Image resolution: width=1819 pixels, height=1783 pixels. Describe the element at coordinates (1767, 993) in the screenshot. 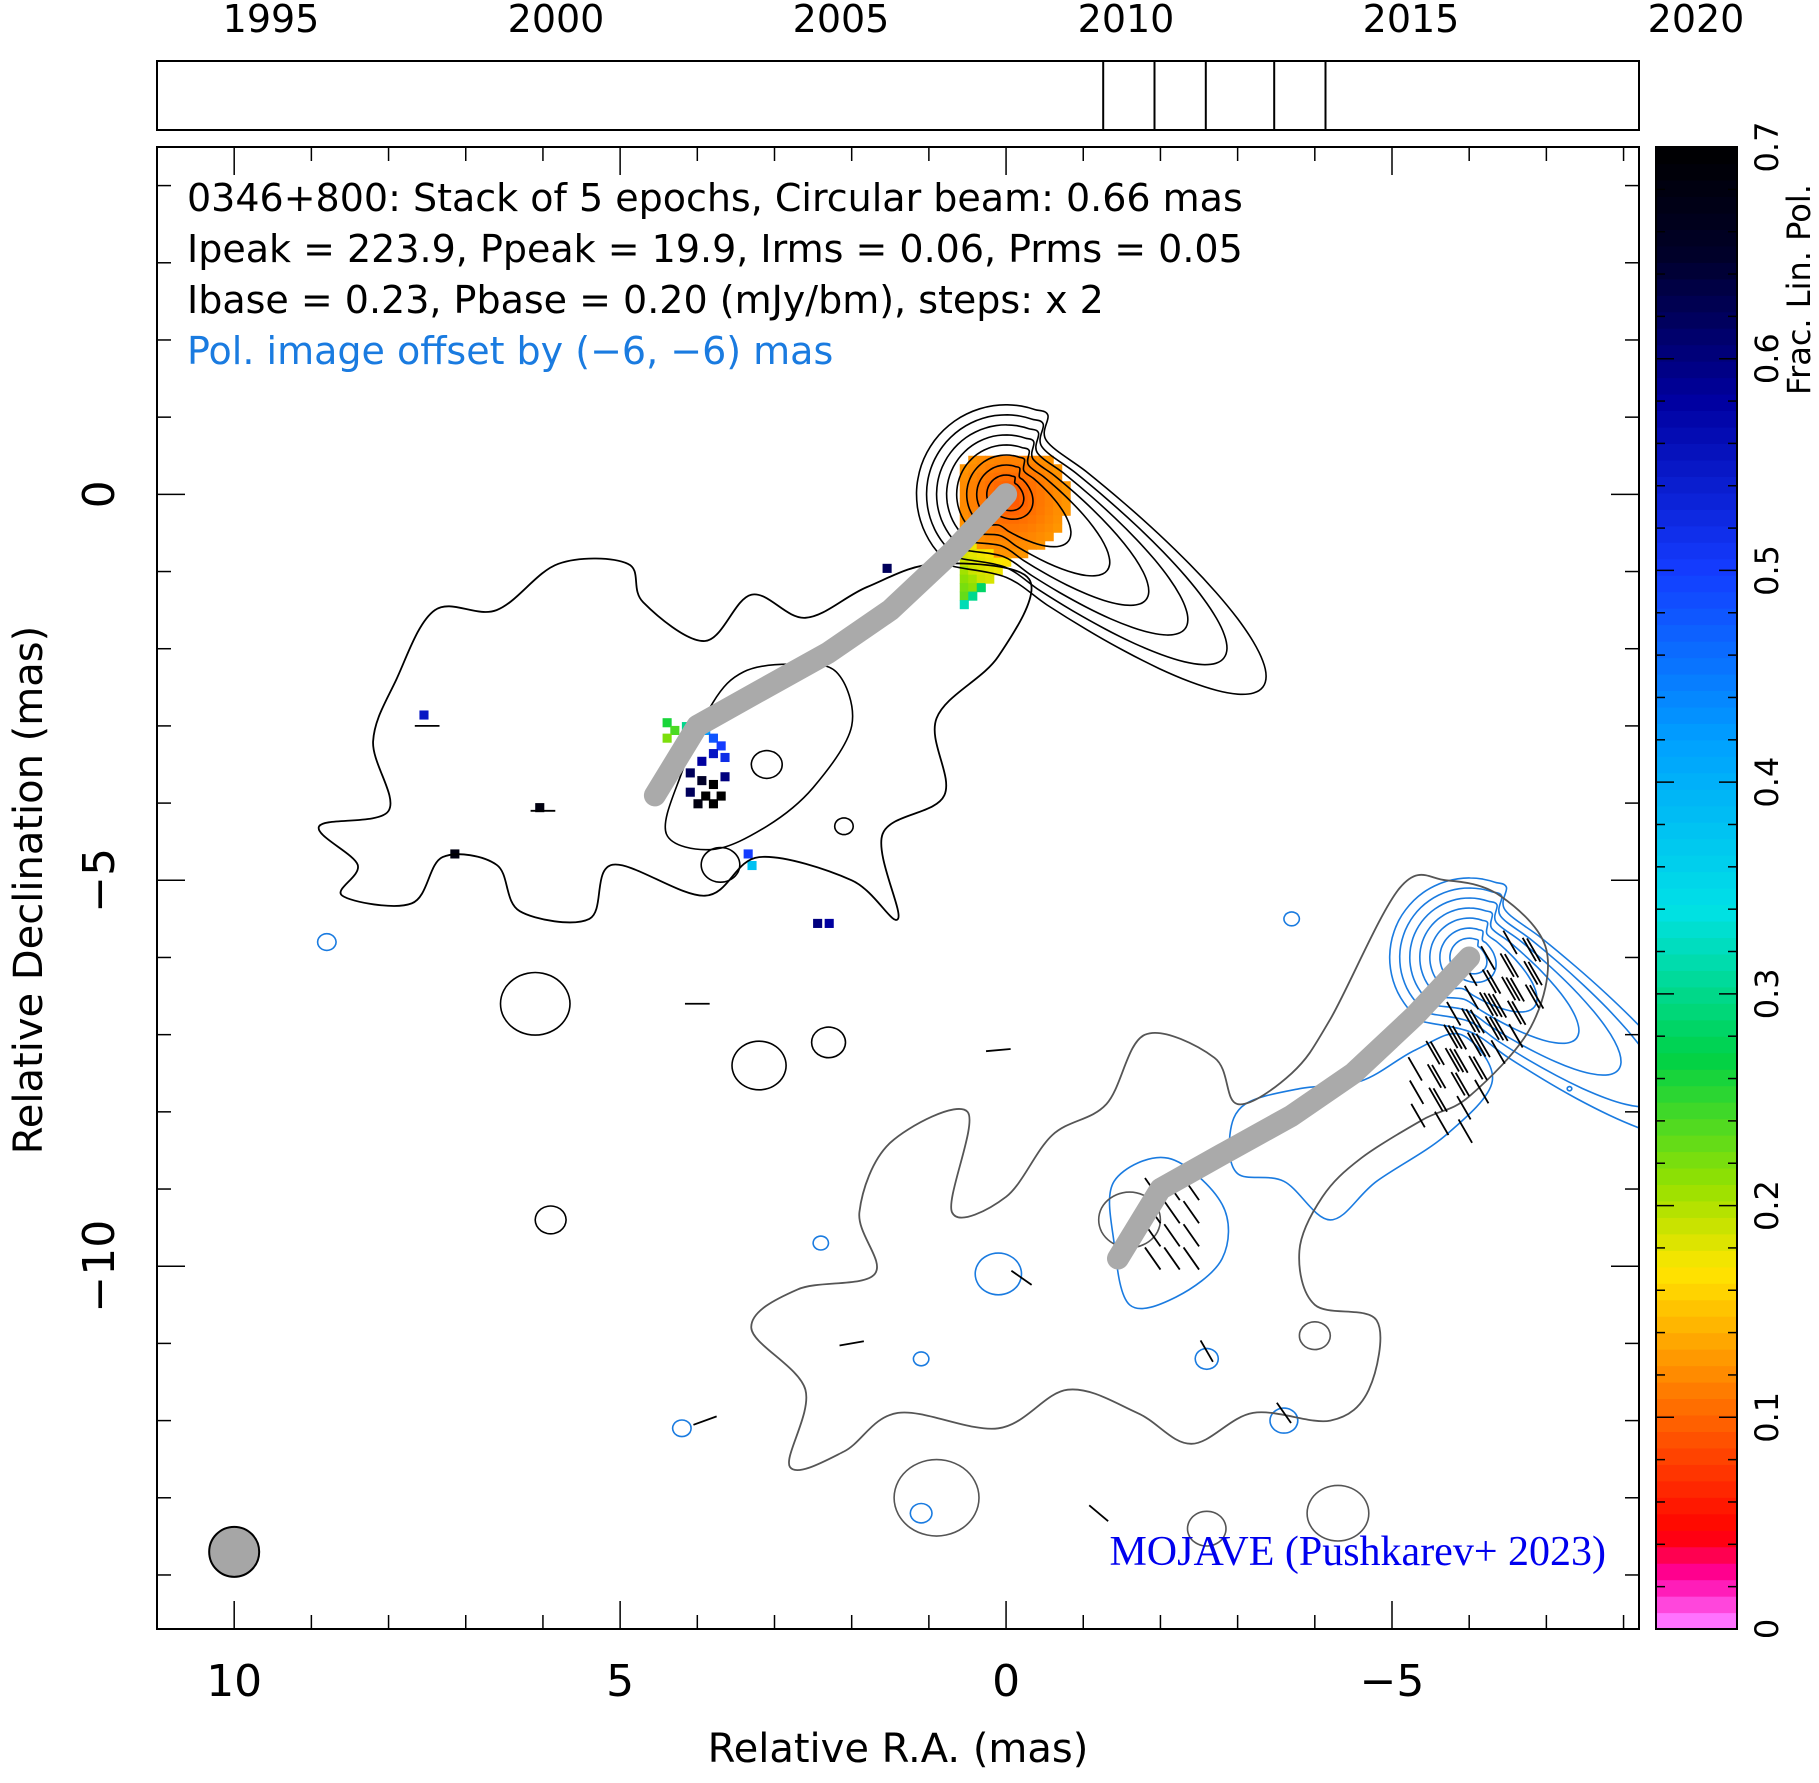

I see `colorbar-tick-label: 0.3` at that location.